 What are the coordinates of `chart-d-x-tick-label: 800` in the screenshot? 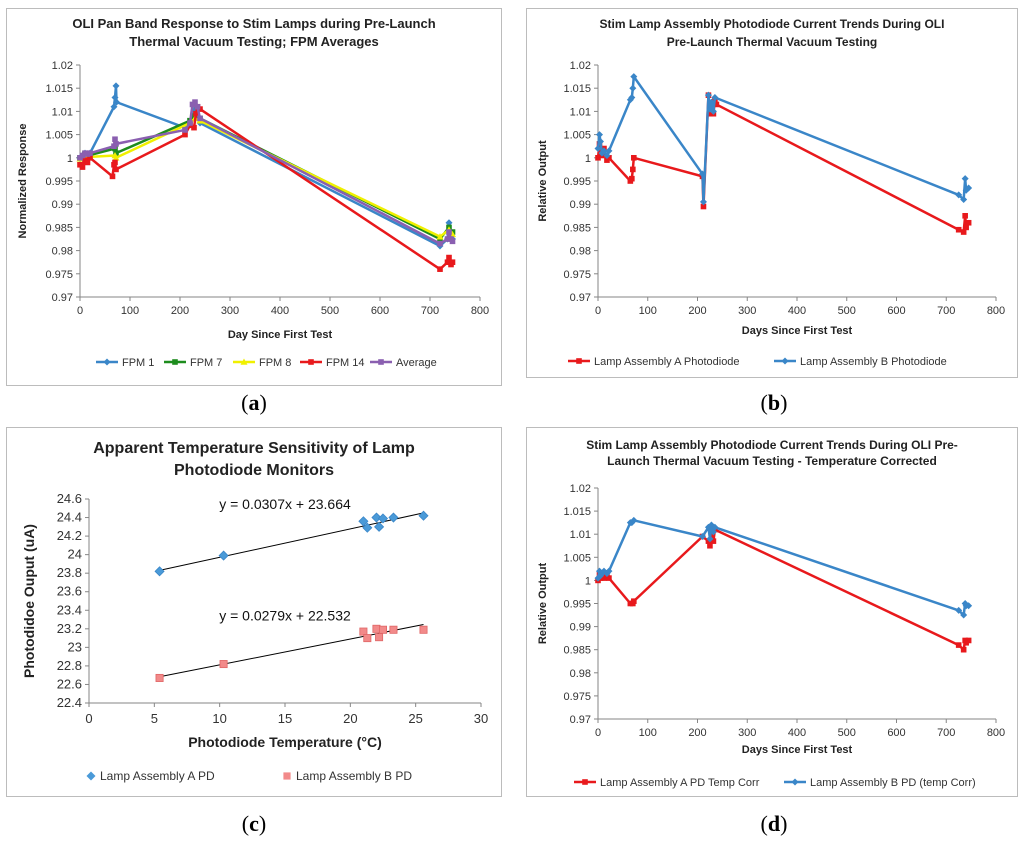 It's located at (996, 733).